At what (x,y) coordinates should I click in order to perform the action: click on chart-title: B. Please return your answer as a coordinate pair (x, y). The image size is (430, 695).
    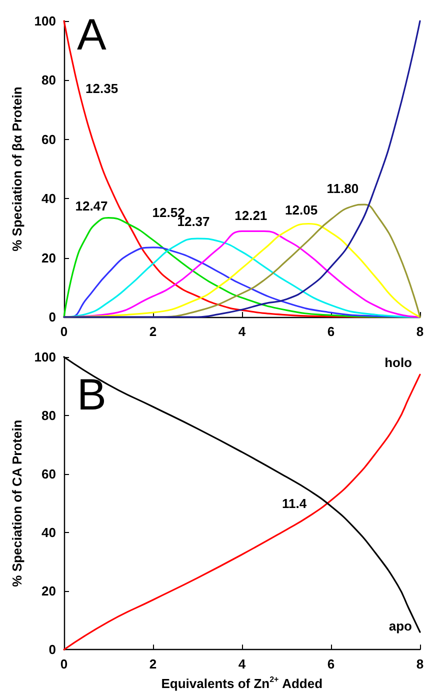
    Looking at the image, I should click on (91, 395).